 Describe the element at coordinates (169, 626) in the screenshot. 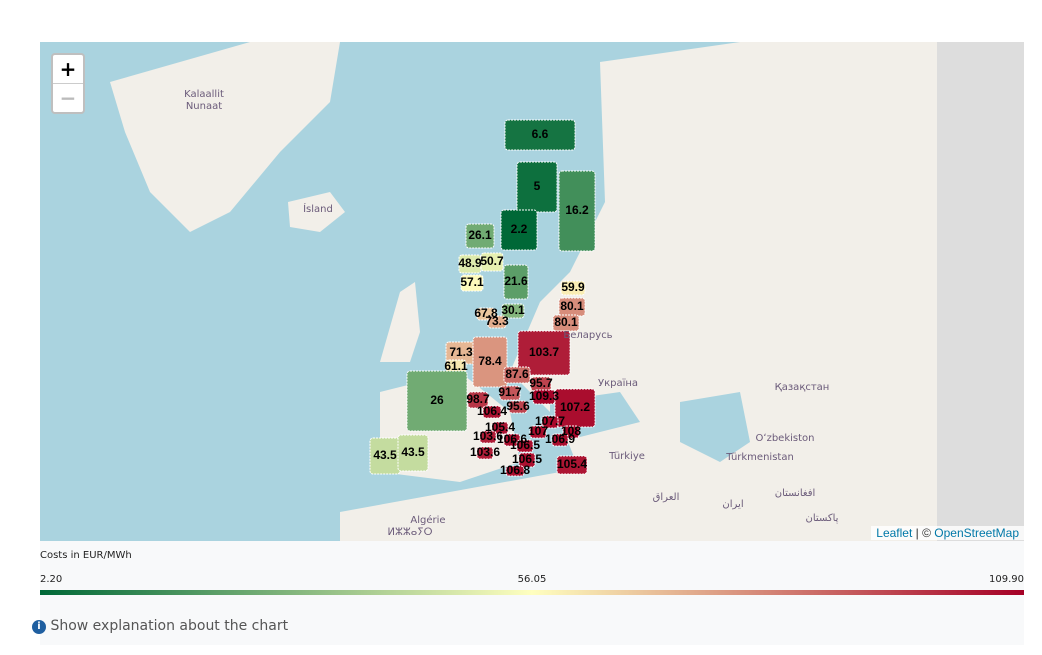

I see `explanation-text: Show explanation about the chart` at that location.